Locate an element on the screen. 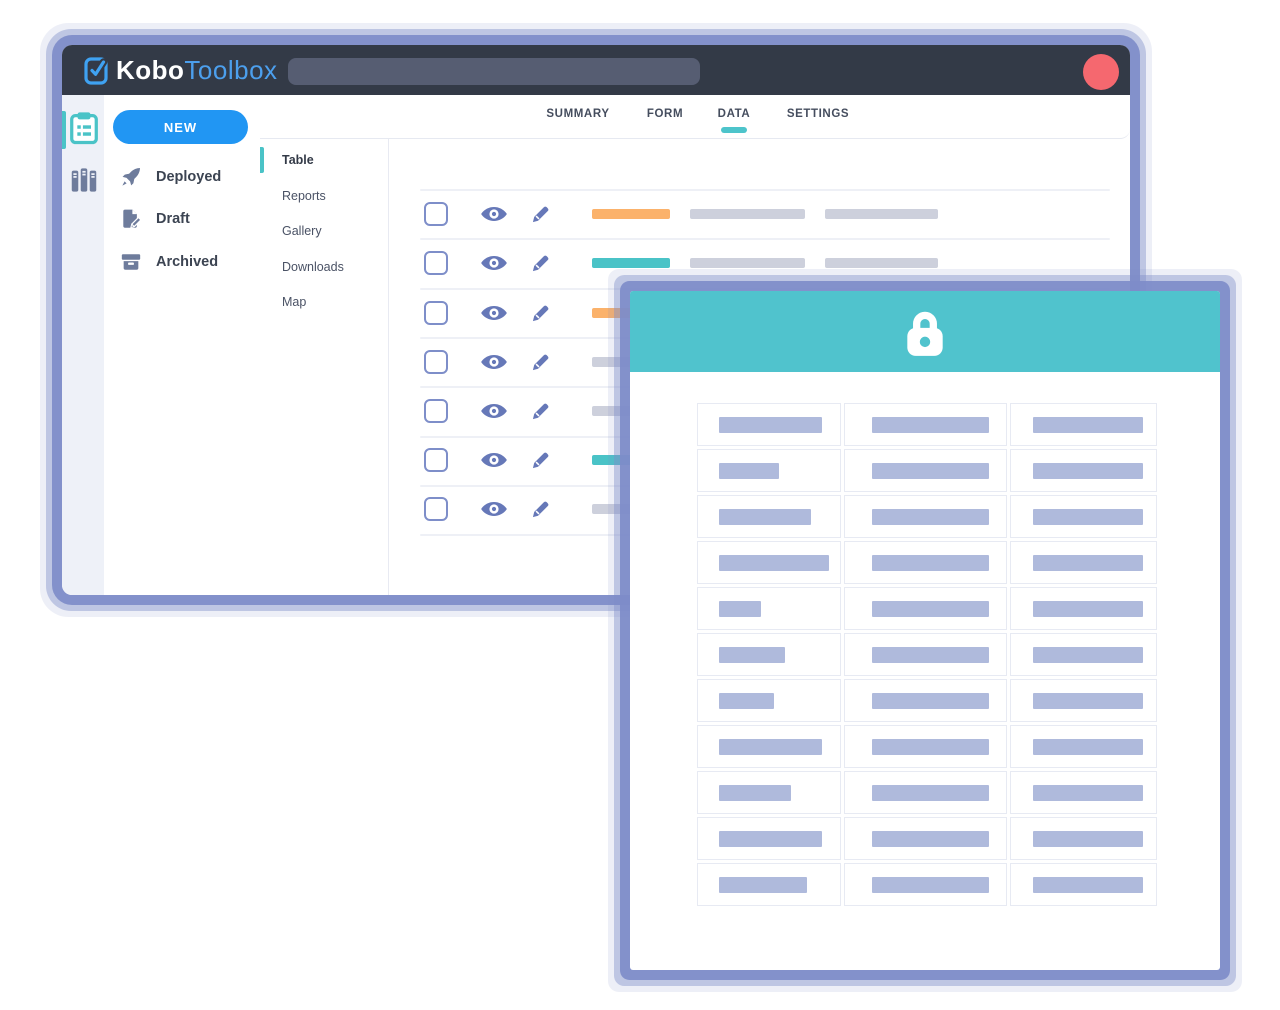  active-subnav-indicator is located at coordinates (262, 160).